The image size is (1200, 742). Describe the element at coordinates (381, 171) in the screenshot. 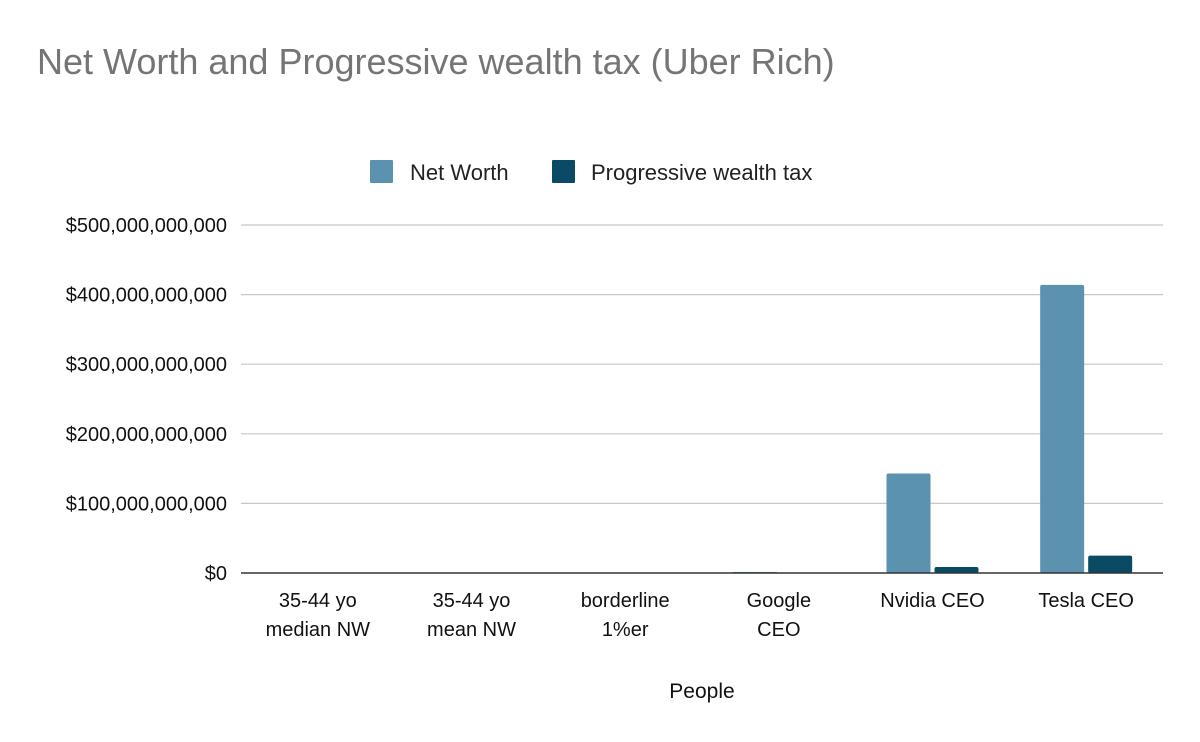

I see `legend-swatch-net-worth` at that location.